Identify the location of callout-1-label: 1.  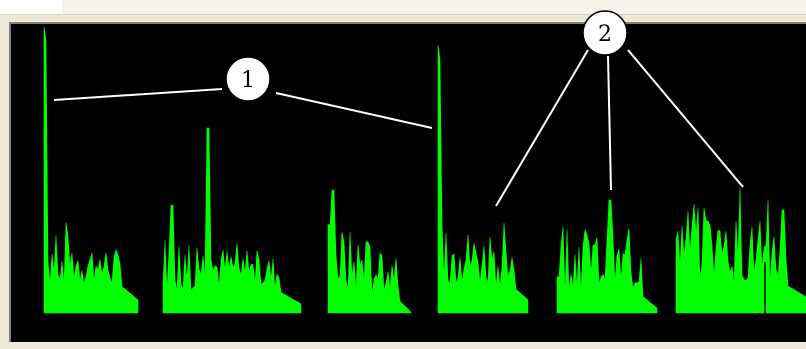
(248, 80).